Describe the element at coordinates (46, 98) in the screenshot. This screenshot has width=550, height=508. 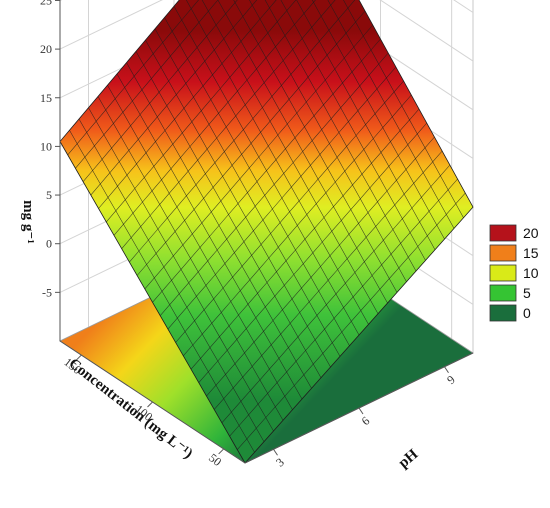
I see `z-tick-label: 15` at that location.